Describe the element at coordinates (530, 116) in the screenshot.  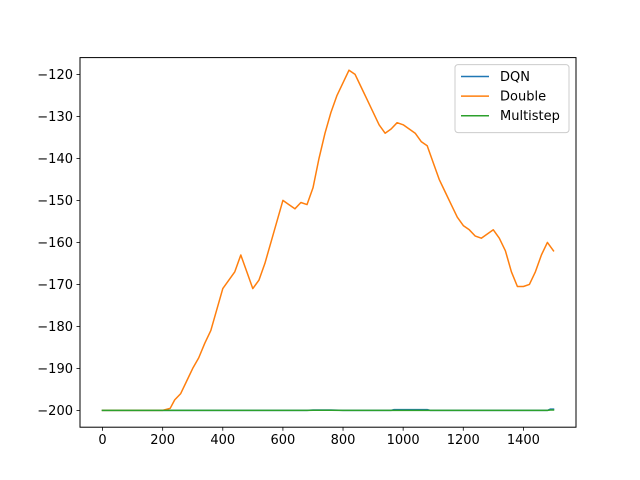
I see `legend-label-multistep: Multistep` at that location.